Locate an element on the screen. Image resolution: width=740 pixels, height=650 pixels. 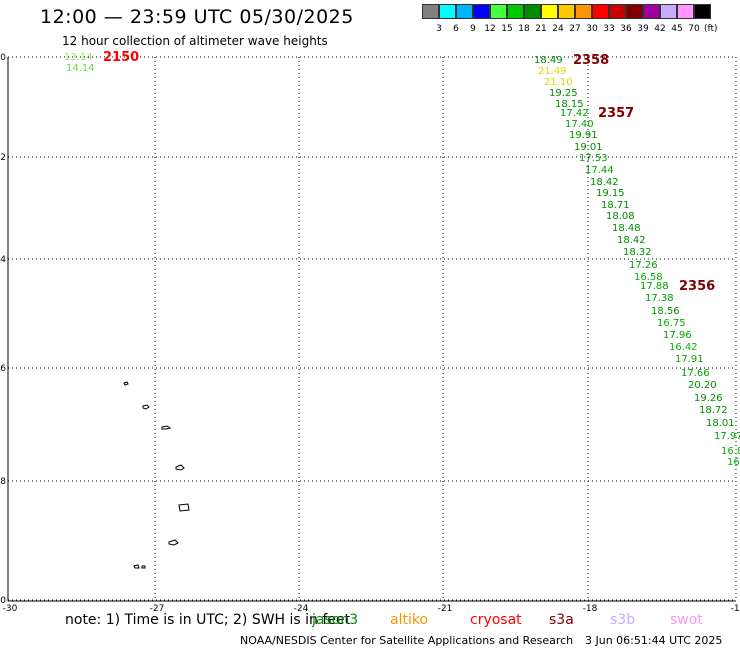
wave-height-value: 18.71 is located at coordinates (615, 205).